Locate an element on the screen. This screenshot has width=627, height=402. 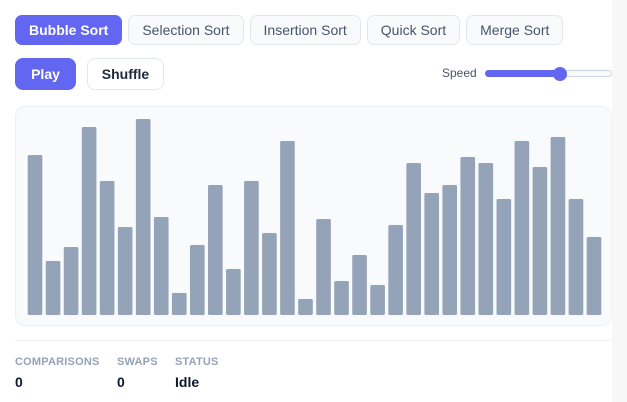
speed-slider-fill is located at coordinates (522, 73).